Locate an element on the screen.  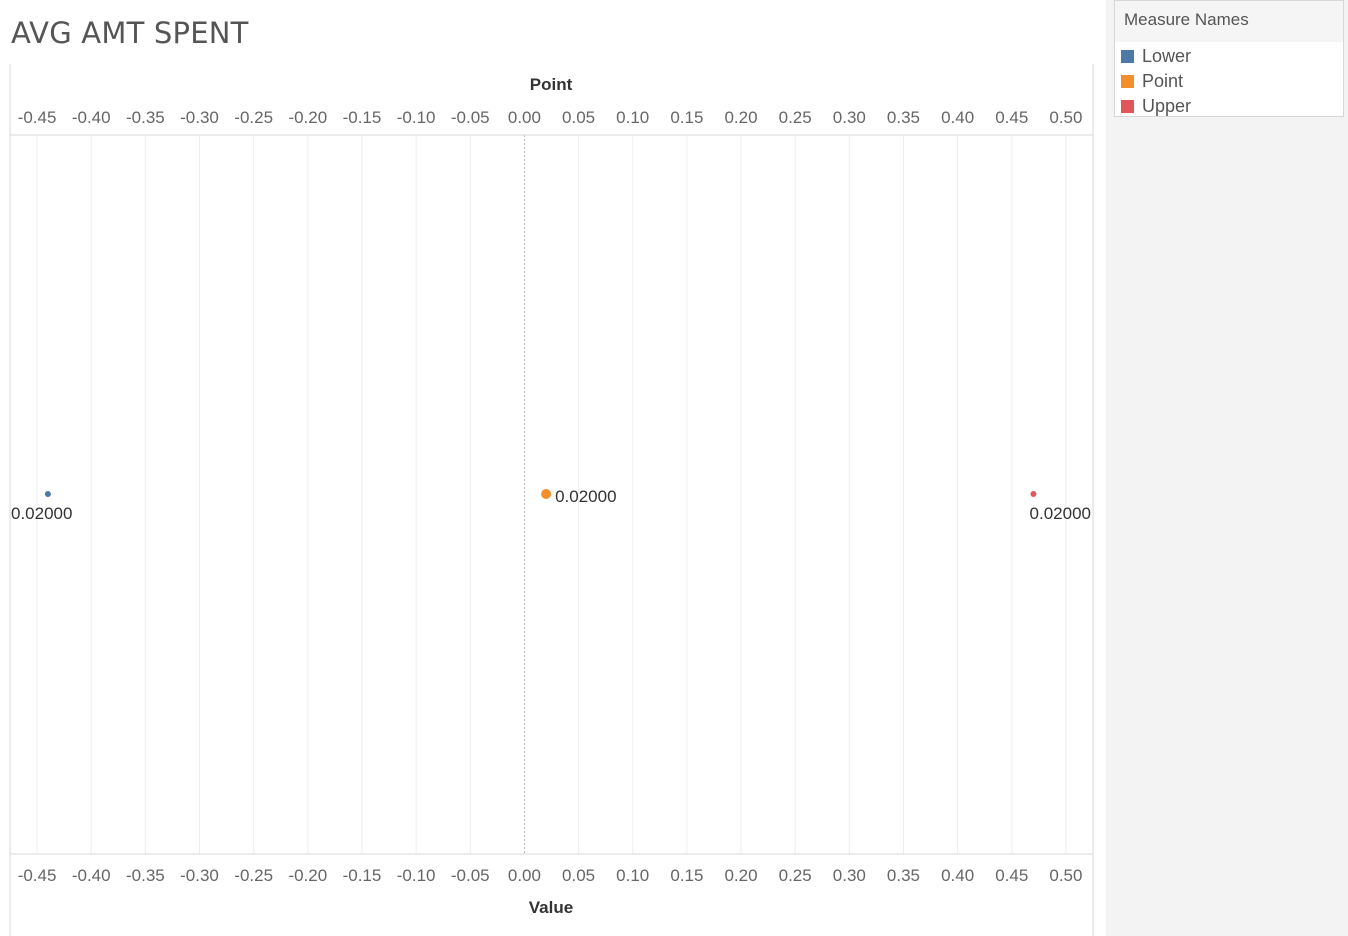
data-label-point: 0.02000 is located at coordinates (585, 496).